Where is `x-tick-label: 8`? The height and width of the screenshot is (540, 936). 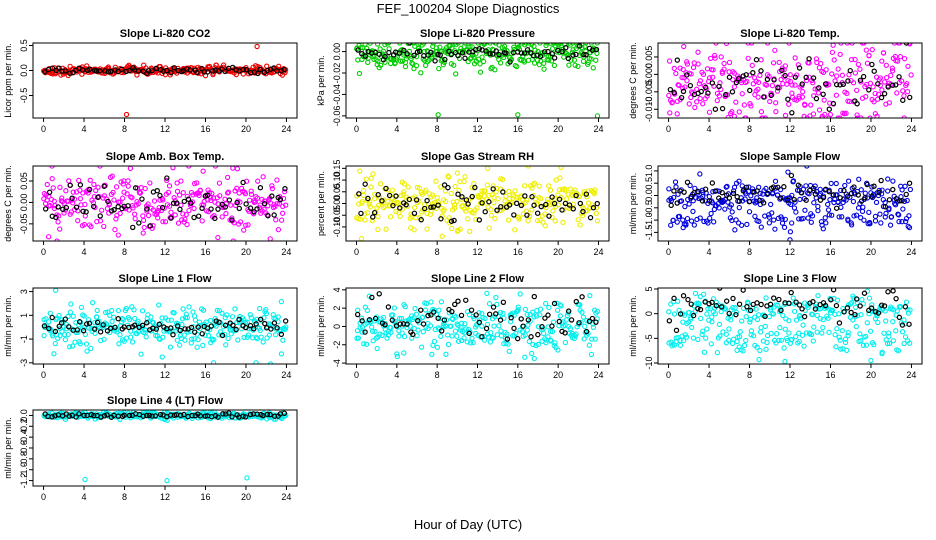
x-tick-label: 8 is located at coordinates (437, 129).